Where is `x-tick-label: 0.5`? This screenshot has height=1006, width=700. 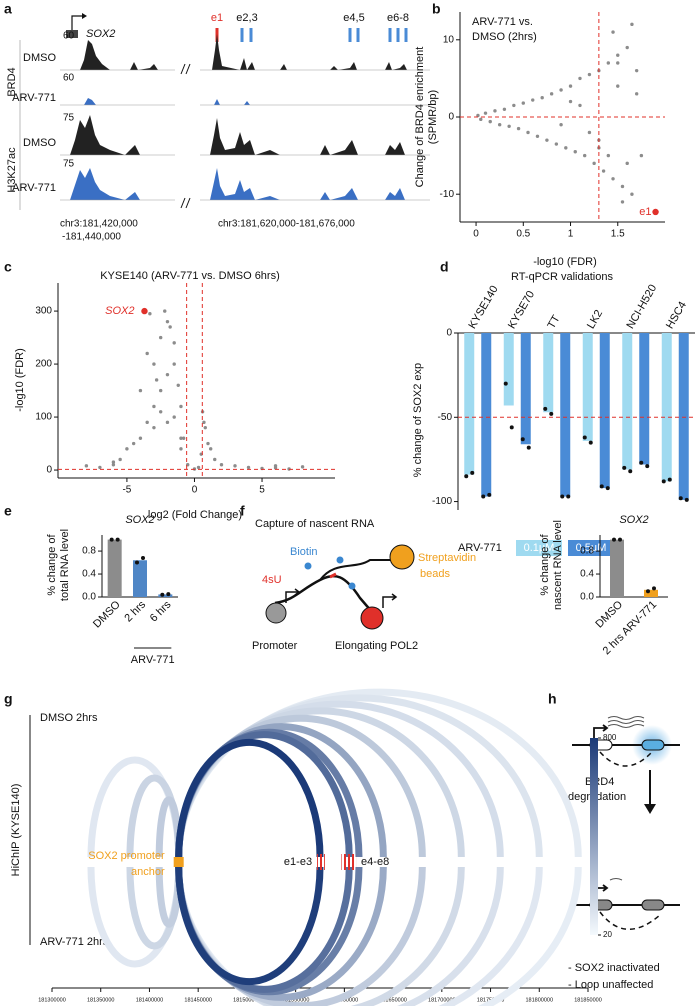
x-tick-label: 0.5 is located at coordinates (523, 234).